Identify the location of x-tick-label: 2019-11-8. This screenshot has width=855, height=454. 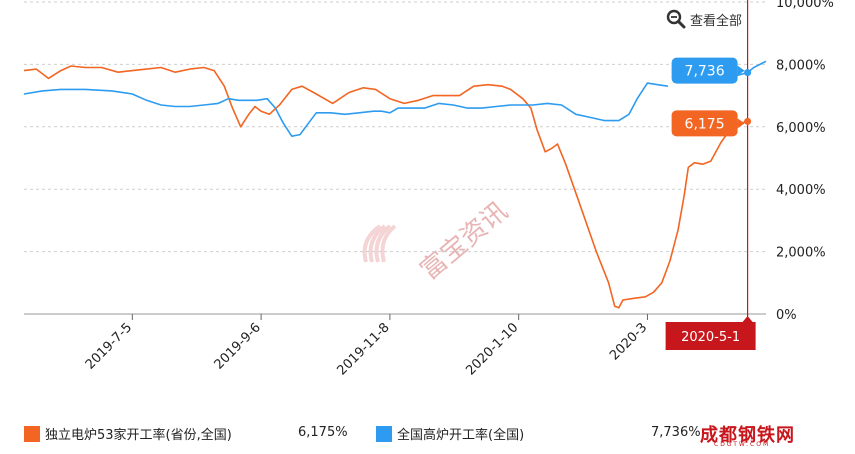
(364, 349).